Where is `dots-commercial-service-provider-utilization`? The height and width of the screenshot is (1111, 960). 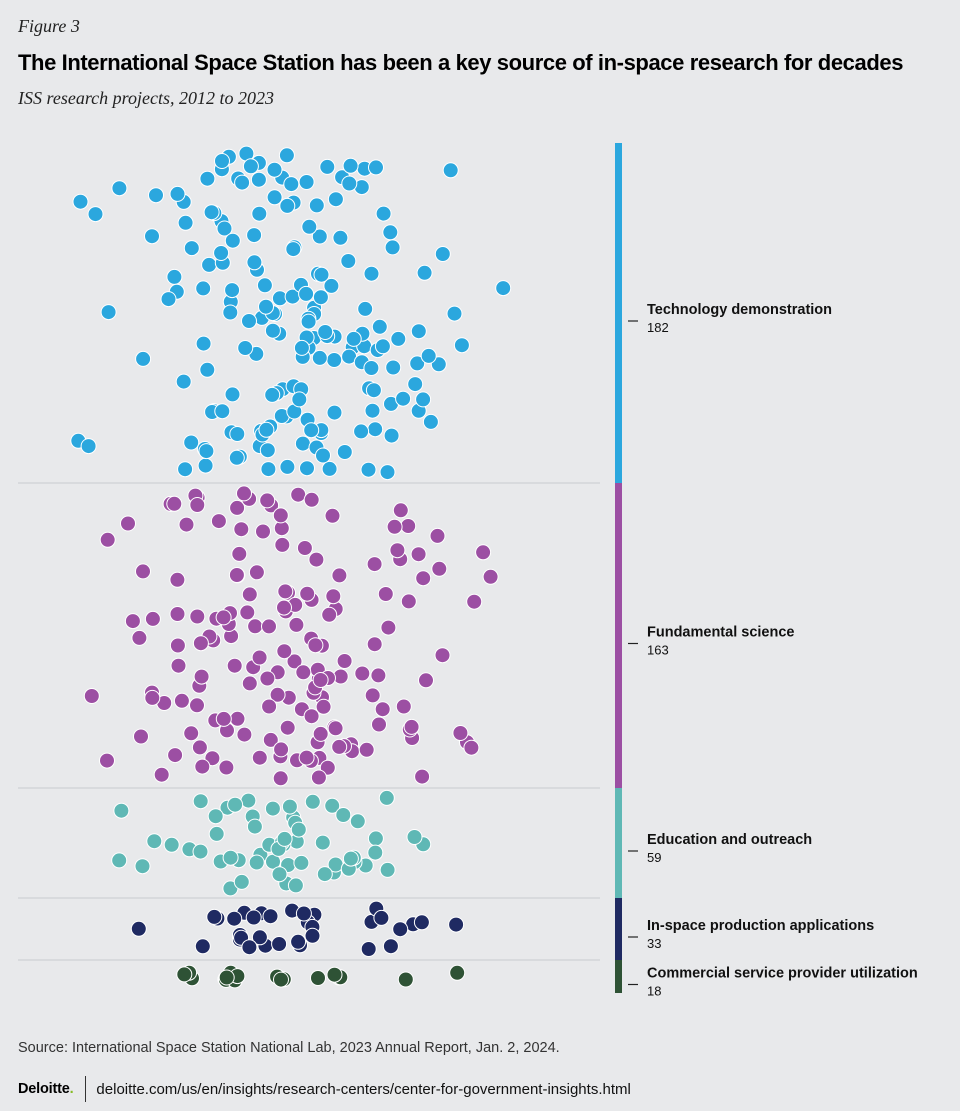
dots-commercial-service-provider-utilization is located at coordinates (321, 976).